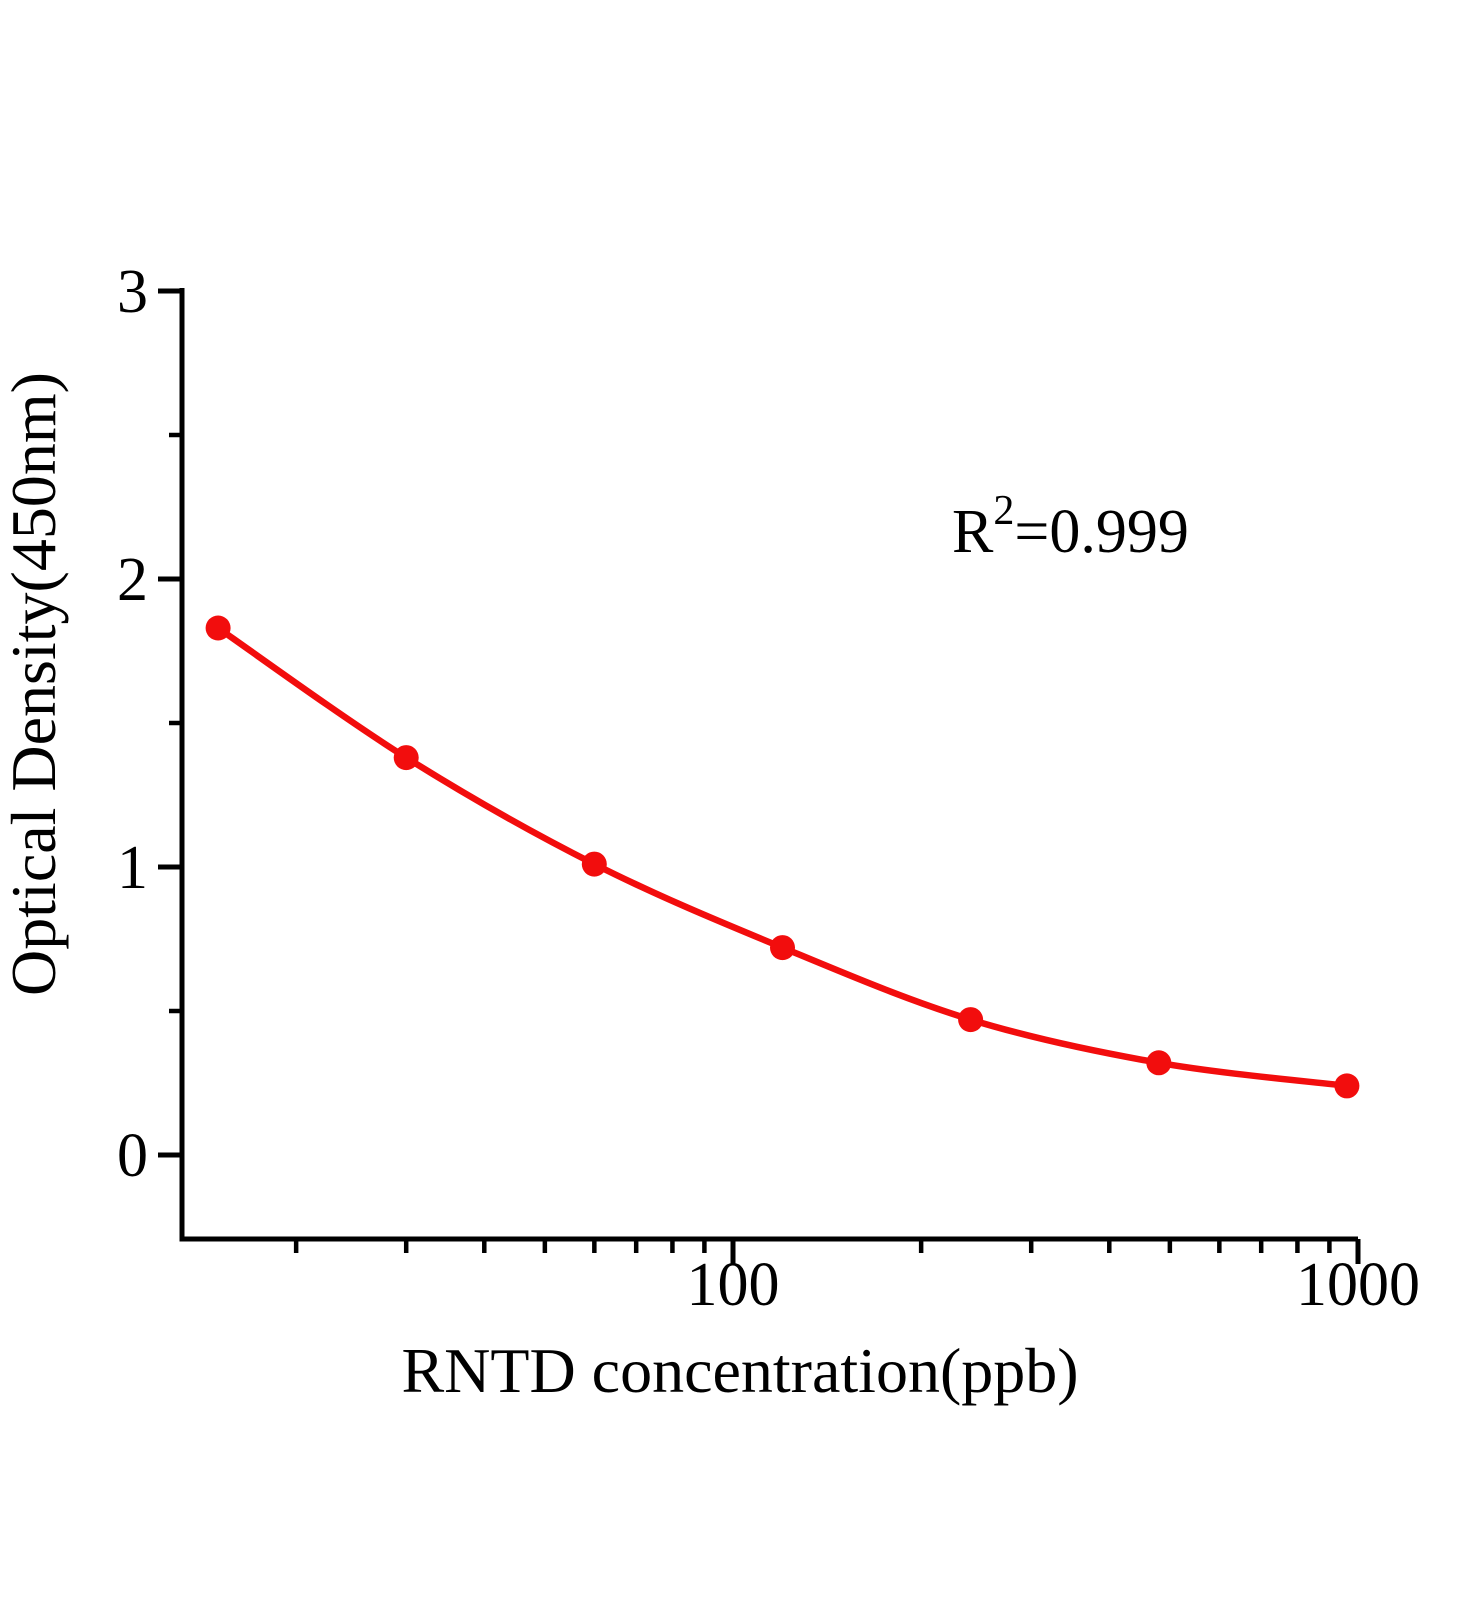  I want to click on x-tick-label: 1000, so click(1358, 1285).